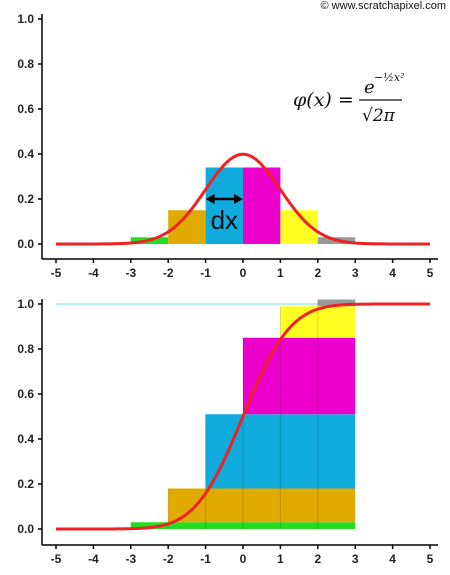 The height and width of the screenshot is (575, 450). I want to click on copyright-text: © www.scratchapixel.com, so click(383, 6).